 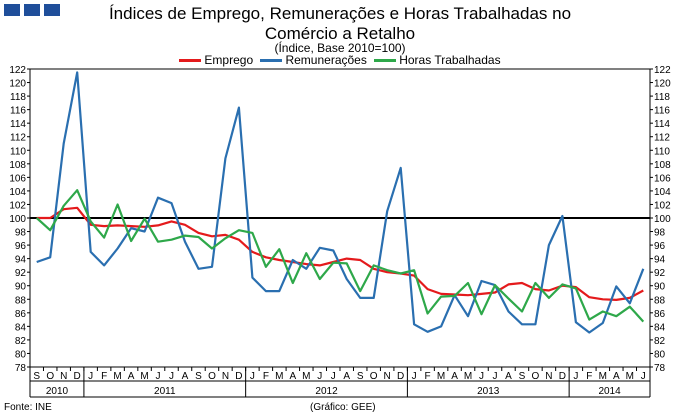 I want to click on y-tick-label-right: 122, so click(x=662, y=70).